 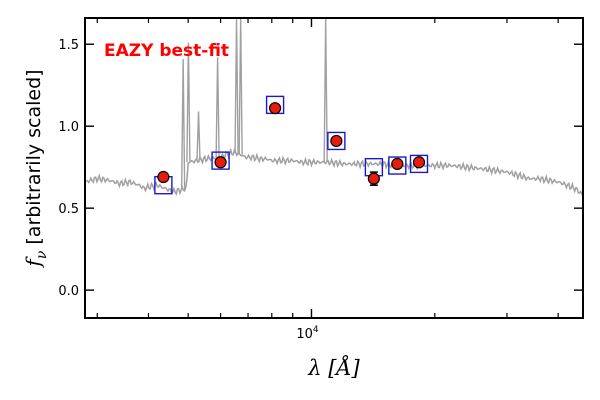 What do you see at coordinates (34, 159) in the screenshot?
I see `y-axis-label-text: [arbitrarily scaled]` at bounding box center [34, 159].